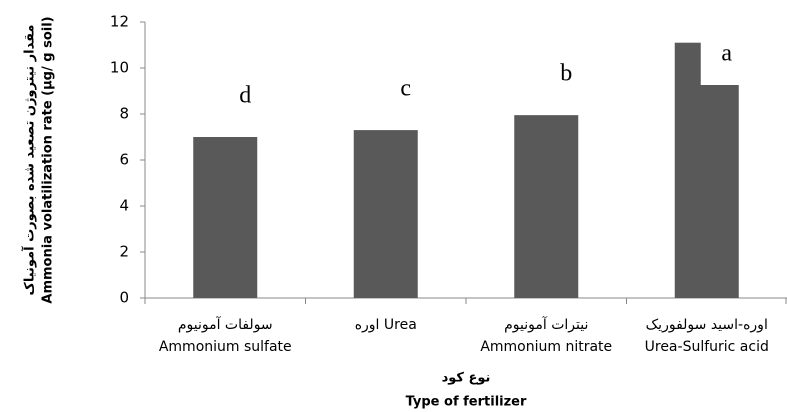  Describe the element at coordinates (707, 325) in the screenshot. I see `x-tick-label: اوره-اسید سولفوریک` at that location.